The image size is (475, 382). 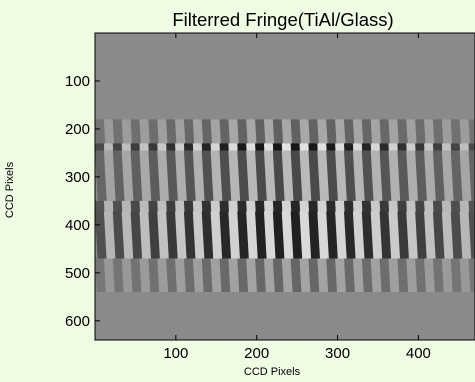 I want to click on y-tick-label: 100, so click(x=77, y=81).